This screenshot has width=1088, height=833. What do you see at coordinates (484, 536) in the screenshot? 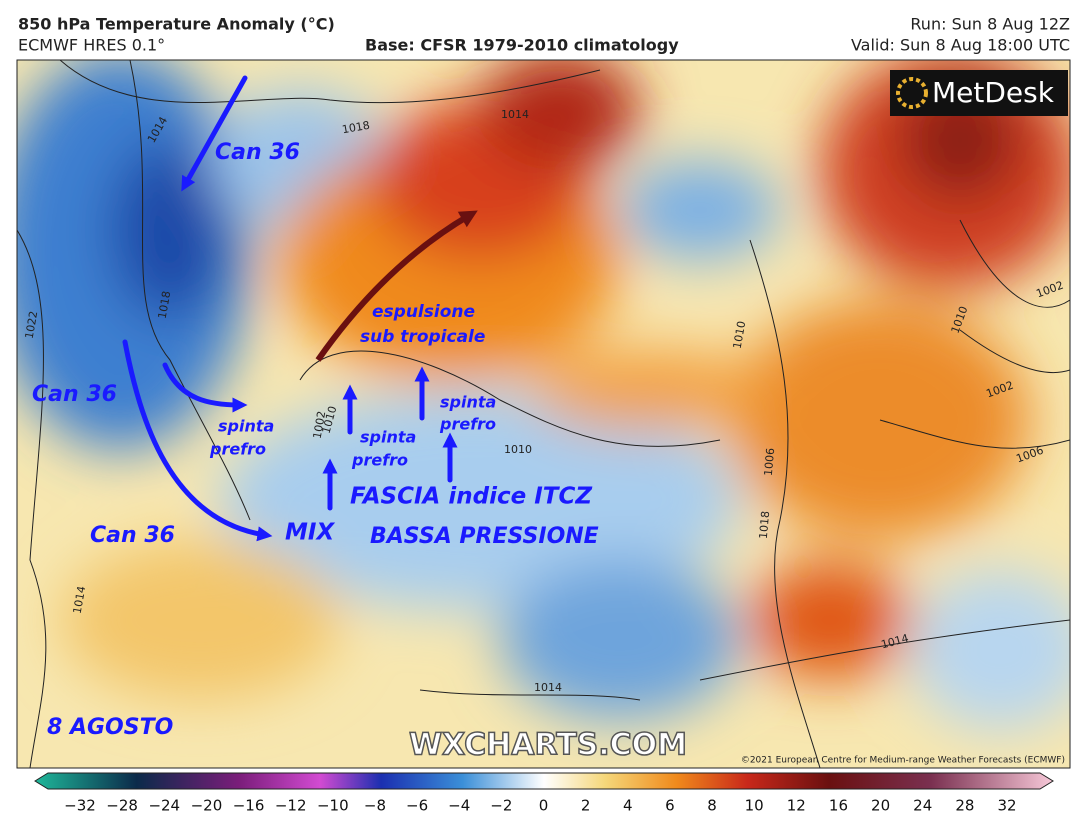
I see `annotation: BASSA PRESSIONE` at bounding box center [484, 536].